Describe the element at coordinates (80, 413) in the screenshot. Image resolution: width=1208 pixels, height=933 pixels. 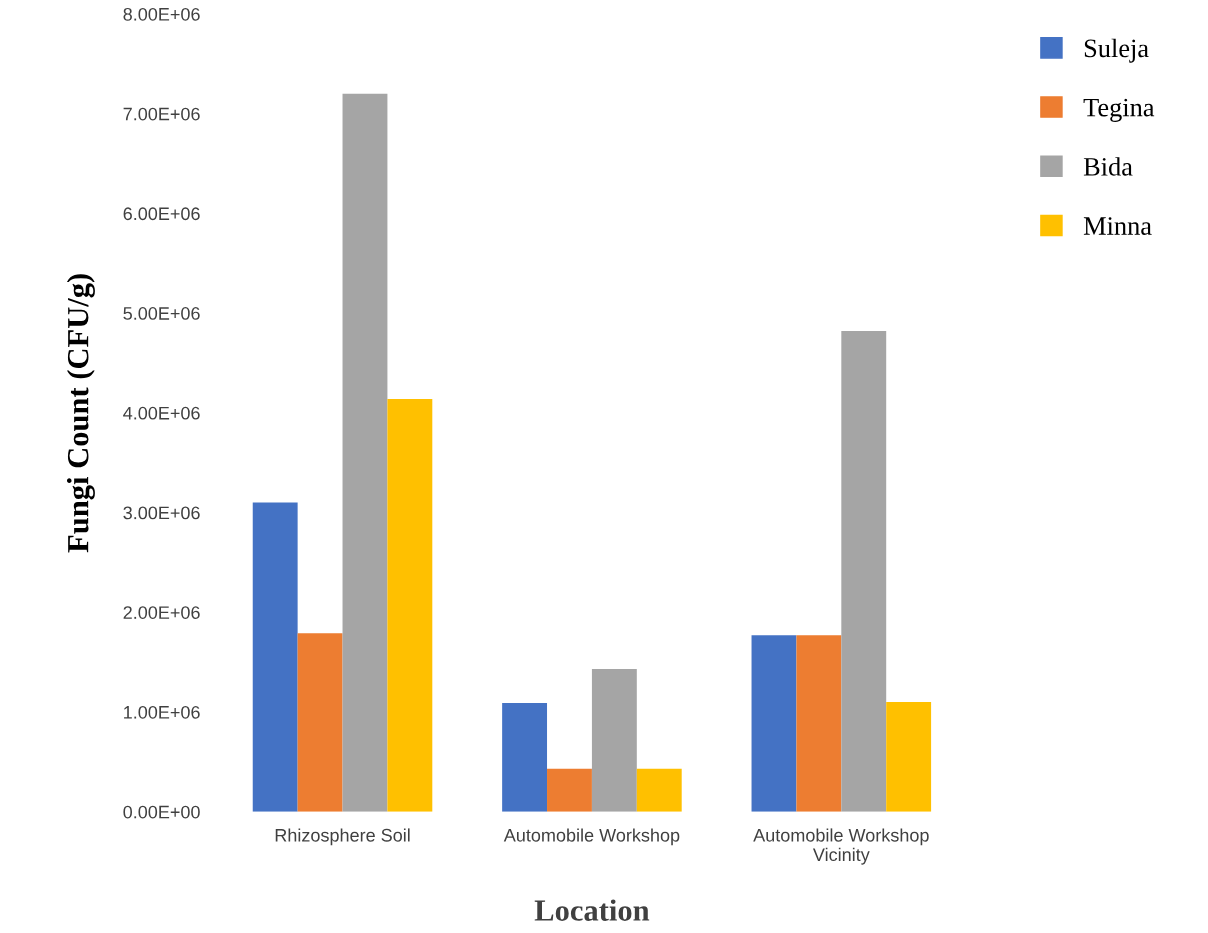
I see `y-axis-title: Fungi Count (CFU/g)` at that location.